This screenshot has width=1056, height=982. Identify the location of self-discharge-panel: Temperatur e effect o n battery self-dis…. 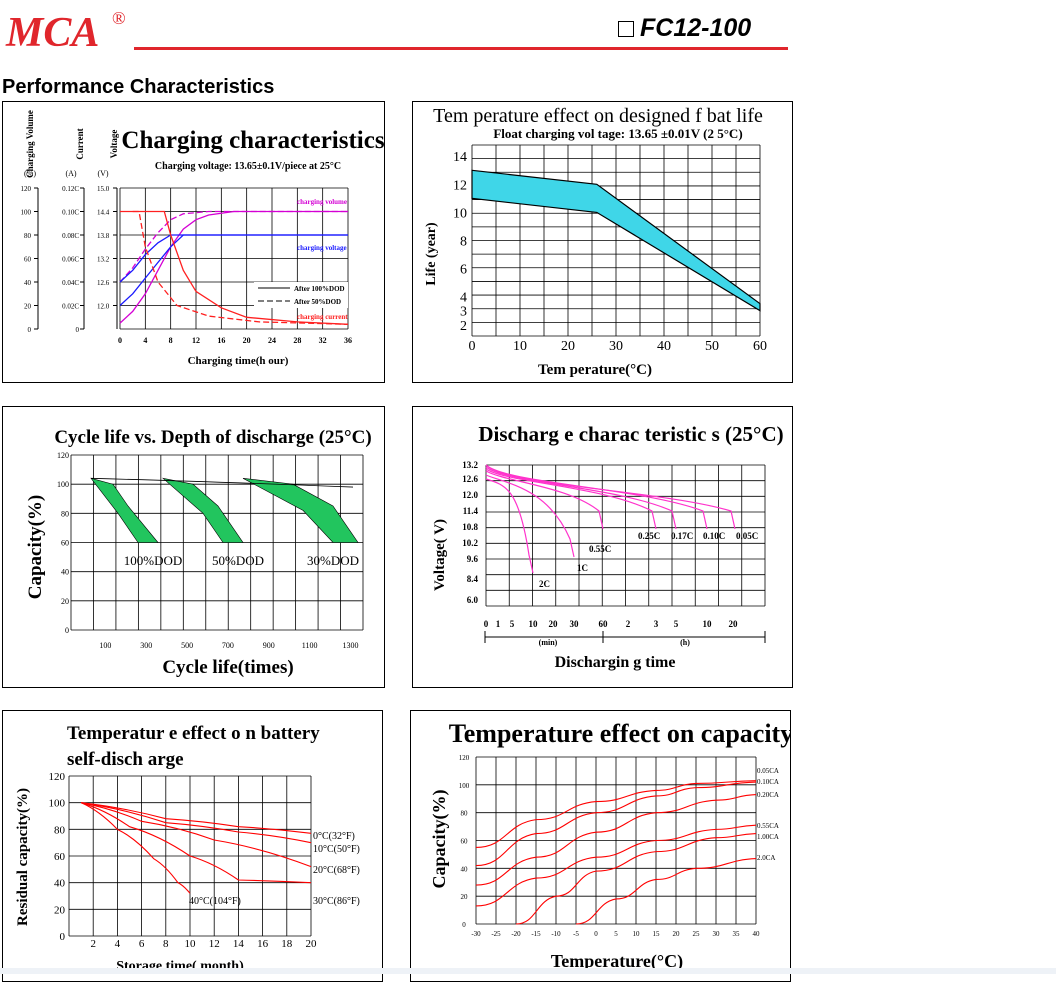
(192, 846).